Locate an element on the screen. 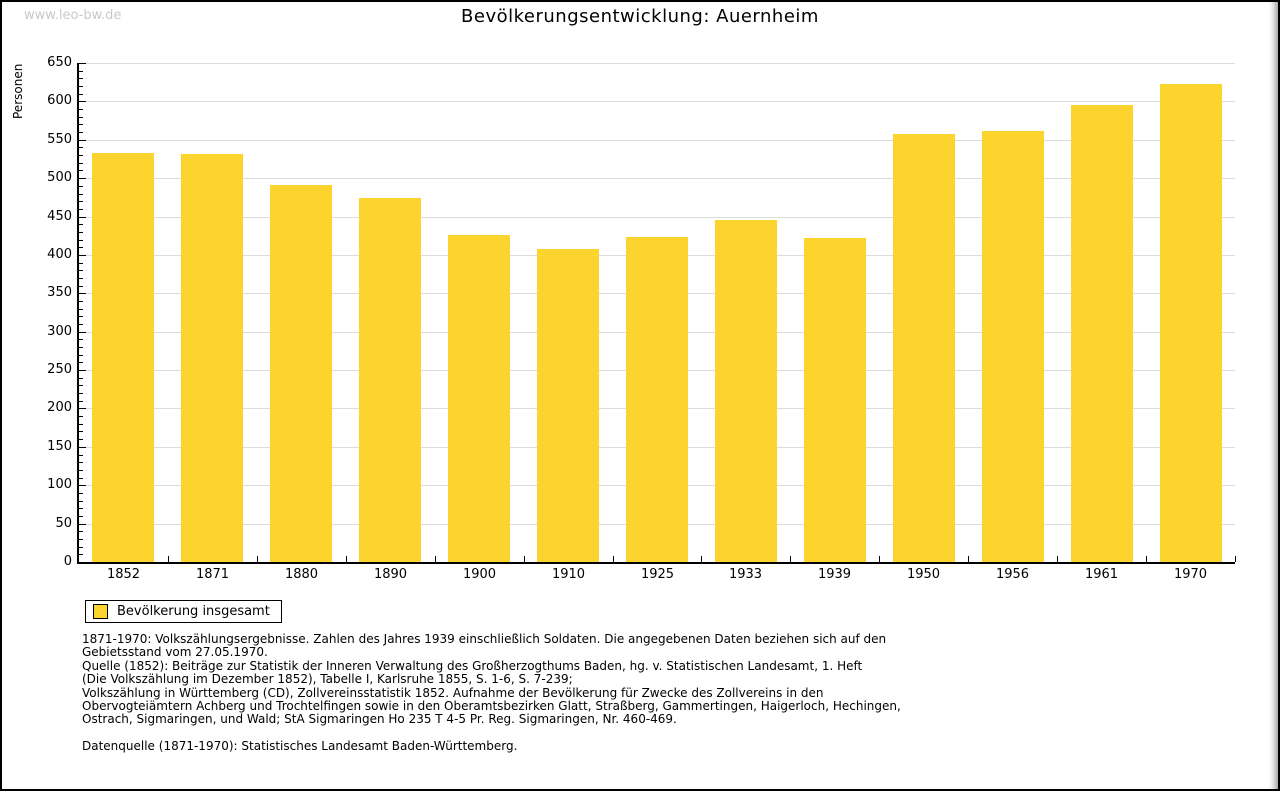 This screenshot has height=791, width=1280. bar-1950 is located at coordinates (924, 348).